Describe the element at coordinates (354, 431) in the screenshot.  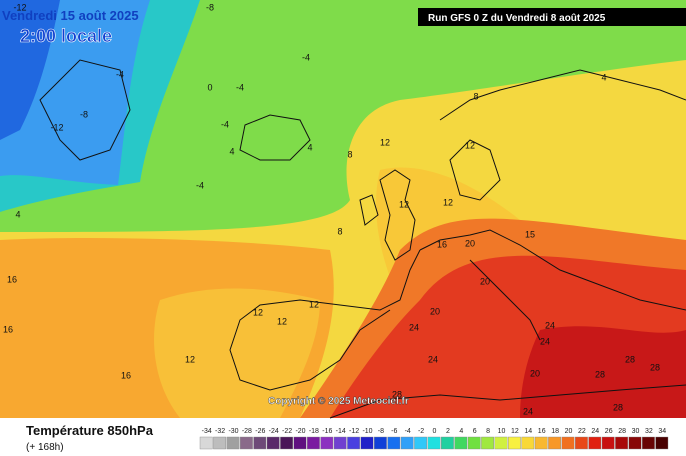
I see `colorbar-tick-label: -12` at that location.